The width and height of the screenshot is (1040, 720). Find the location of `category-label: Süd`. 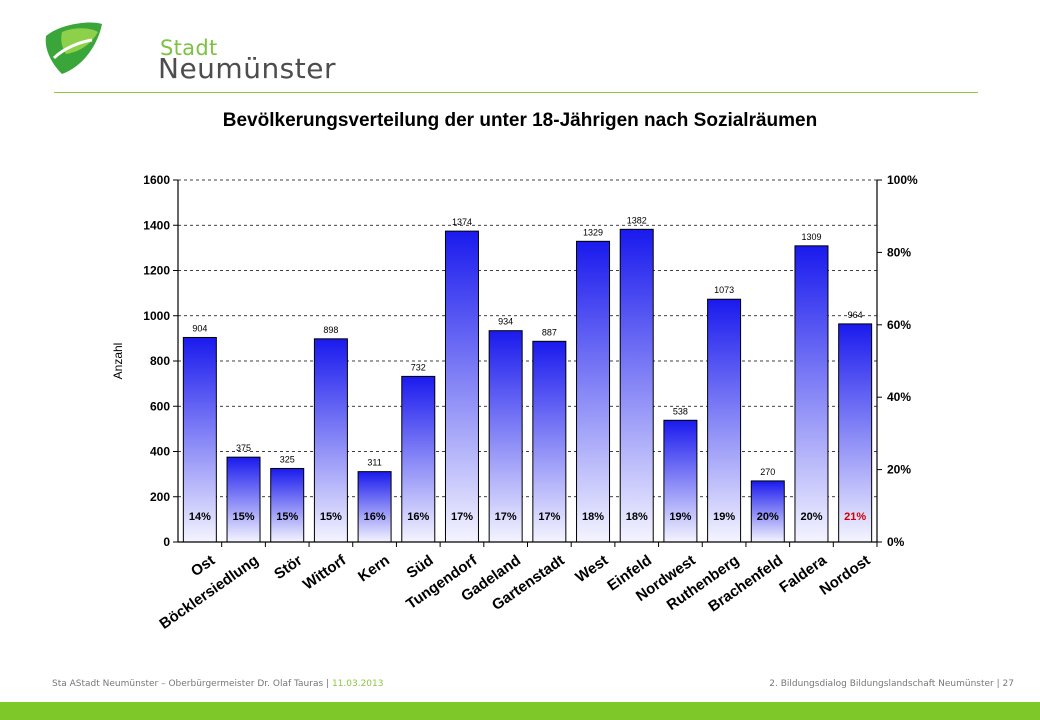

category-label: Süd is located at coordinates (420, 567).